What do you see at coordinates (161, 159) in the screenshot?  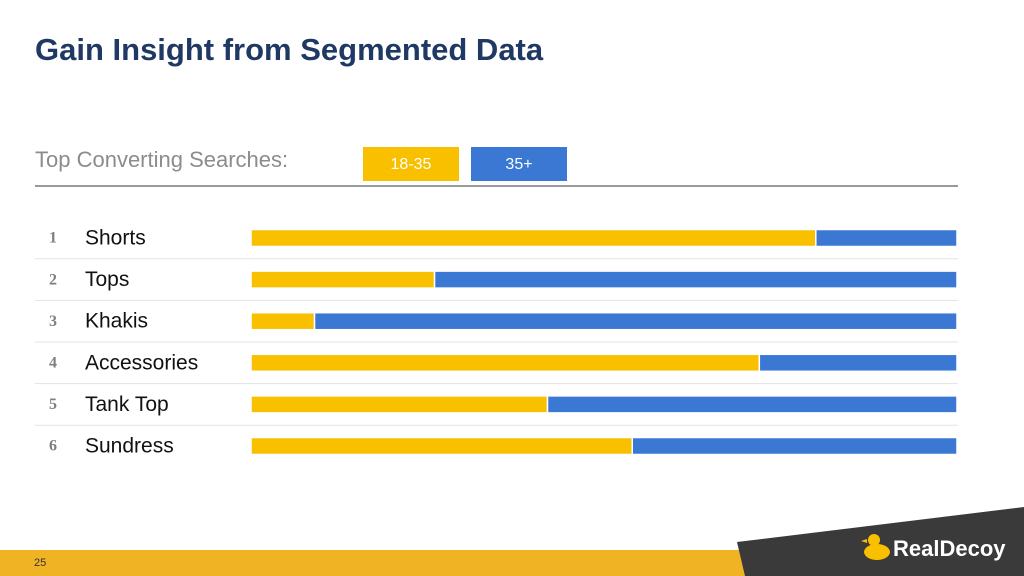 I see `chart-subtitle: Top Converting Searches:` at bounding box center [161, 159].